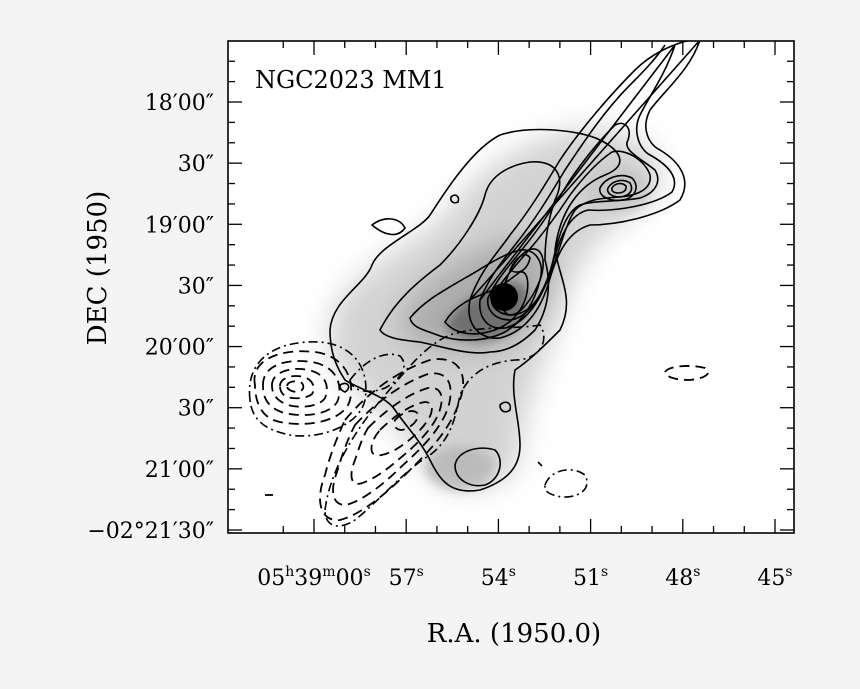  What do you see at coordinates (406, 577) in the screenshot?
I see `x-tick-label: 57s` at bounding box center [406, 577].